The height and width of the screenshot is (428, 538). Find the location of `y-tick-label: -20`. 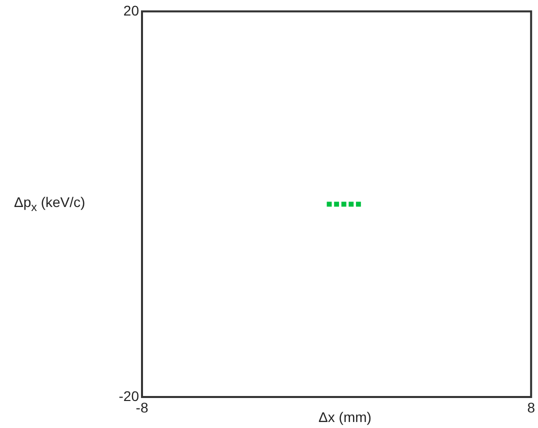

y-tick-label: -20 is located at coordinates (129, 396).